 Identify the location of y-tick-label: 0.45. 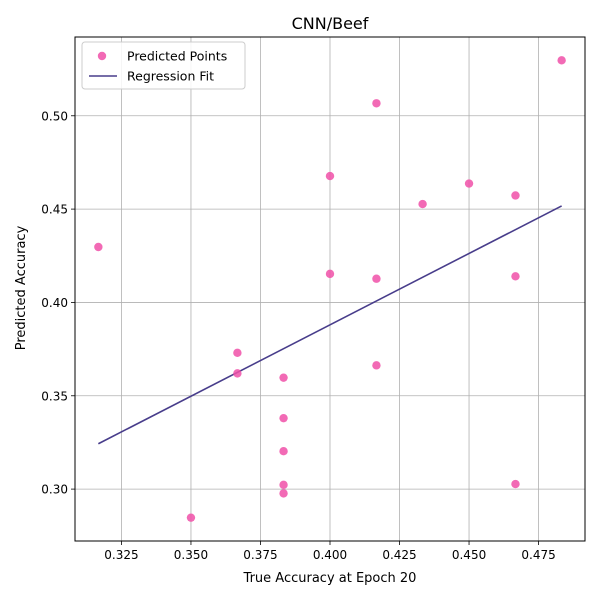
(54, 210).